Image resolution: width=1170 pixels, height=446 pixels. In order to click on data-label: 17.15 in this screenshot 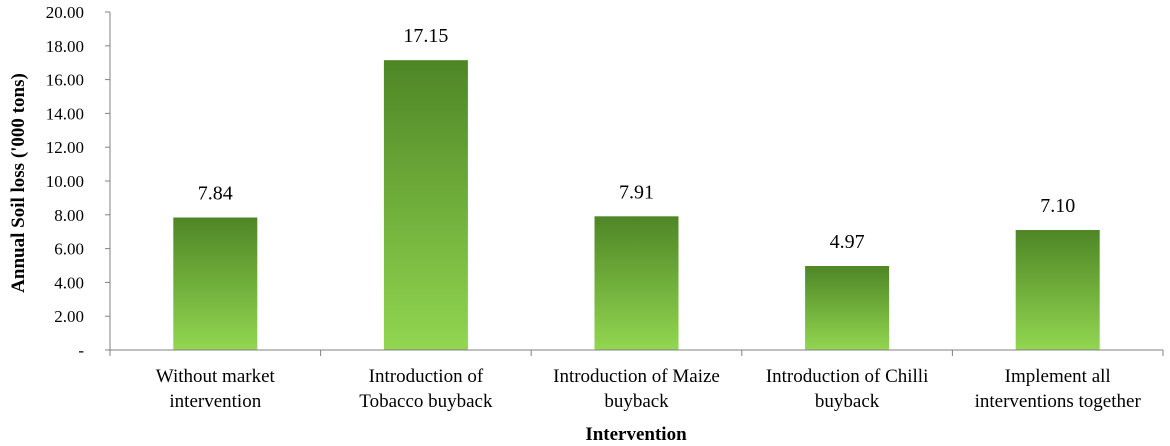, I will do `click(425, 36)`.